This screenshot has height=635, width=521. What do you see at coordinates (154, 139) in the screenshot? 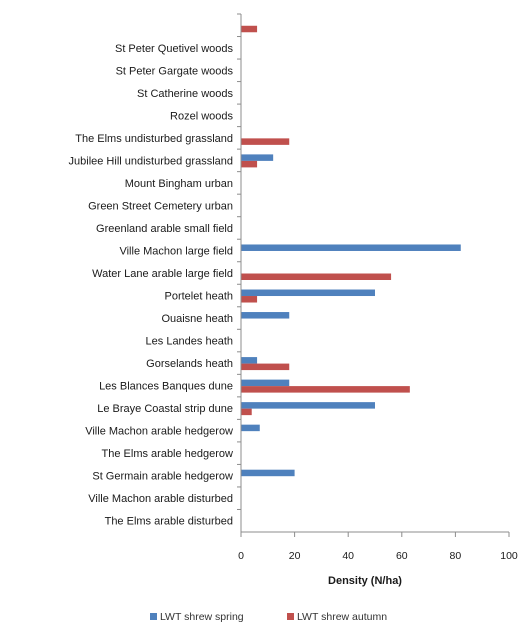
I see `category-label: The Elms undisturbed grassland` at bounding box center [154, 139].